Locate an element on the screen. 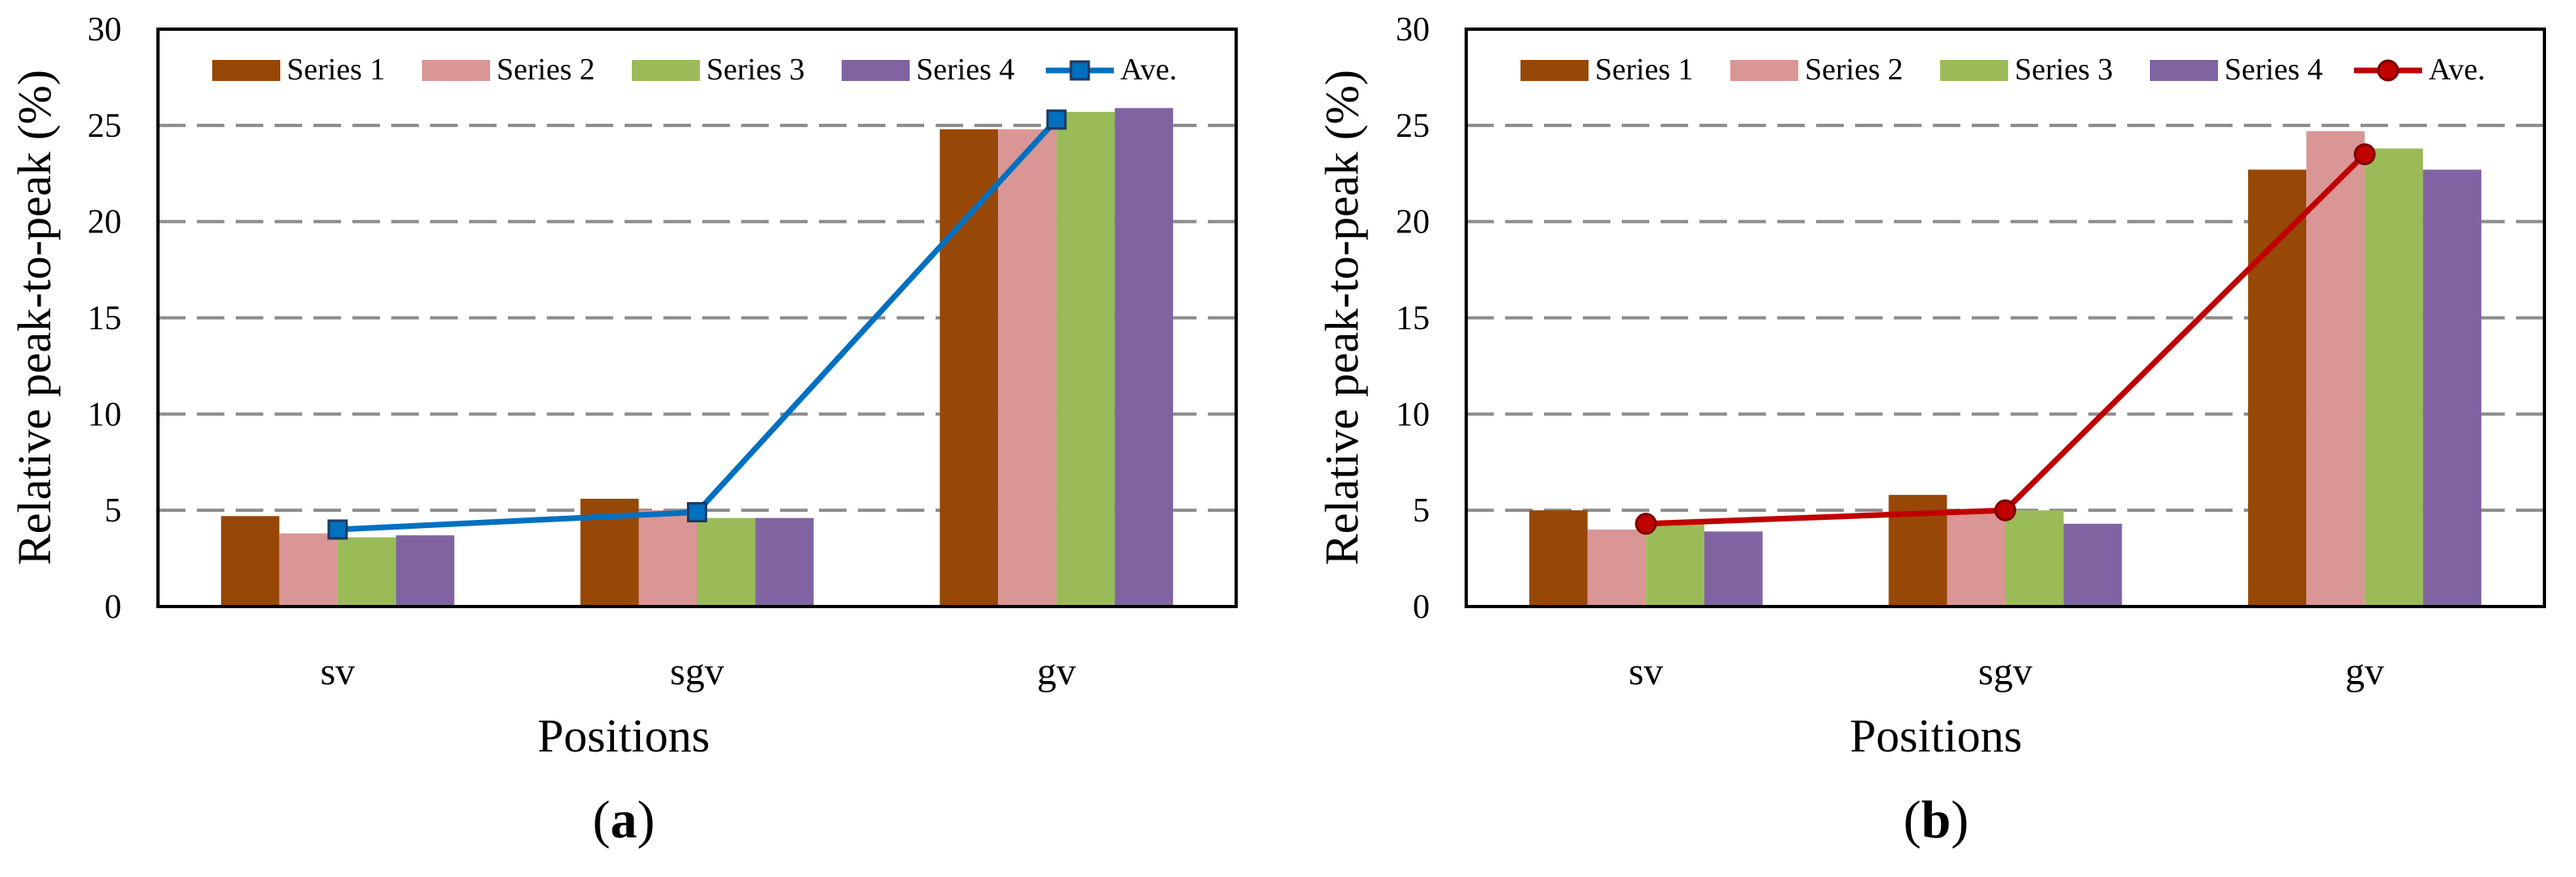 This screenshot has height=877, width=2576. panel-label-letter: a is located at coordinates (624, 819).